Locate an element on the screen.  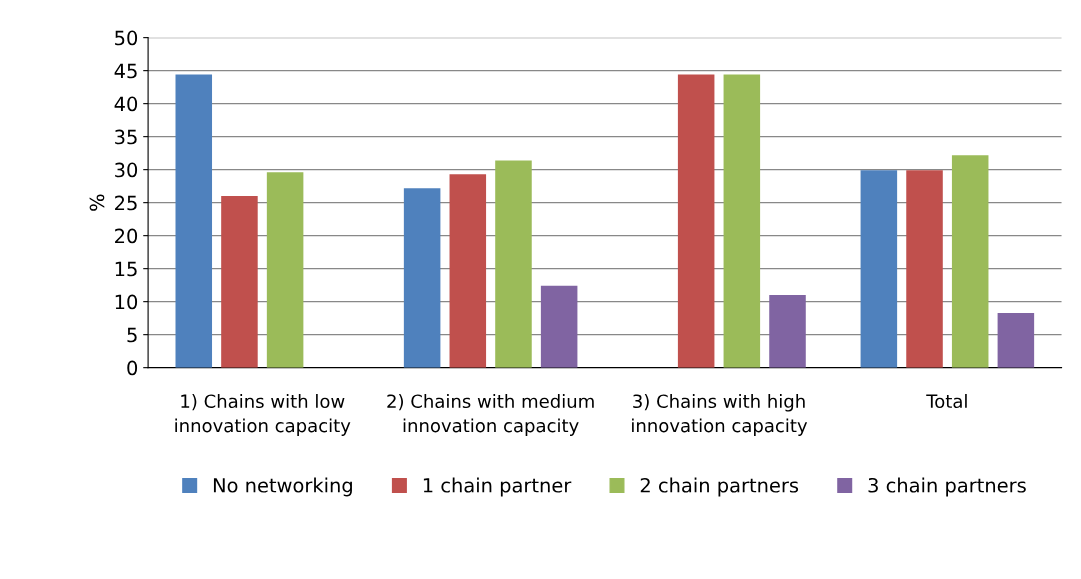
x-tick-label: 2) Chains with medium innovation capacity is located at coordinates (490, 415).